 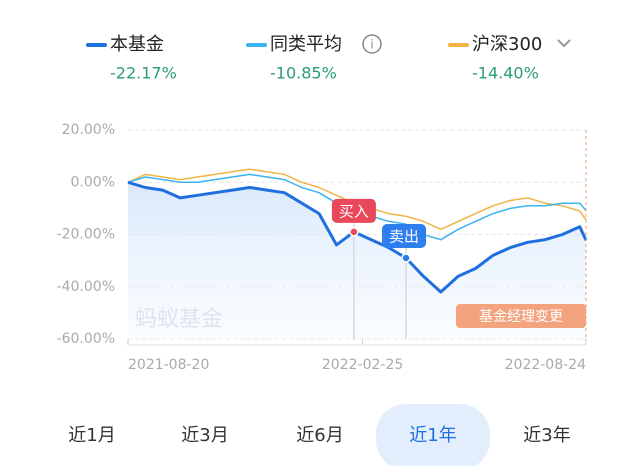 I want to click on info-icon, so click(x=372, y=44).